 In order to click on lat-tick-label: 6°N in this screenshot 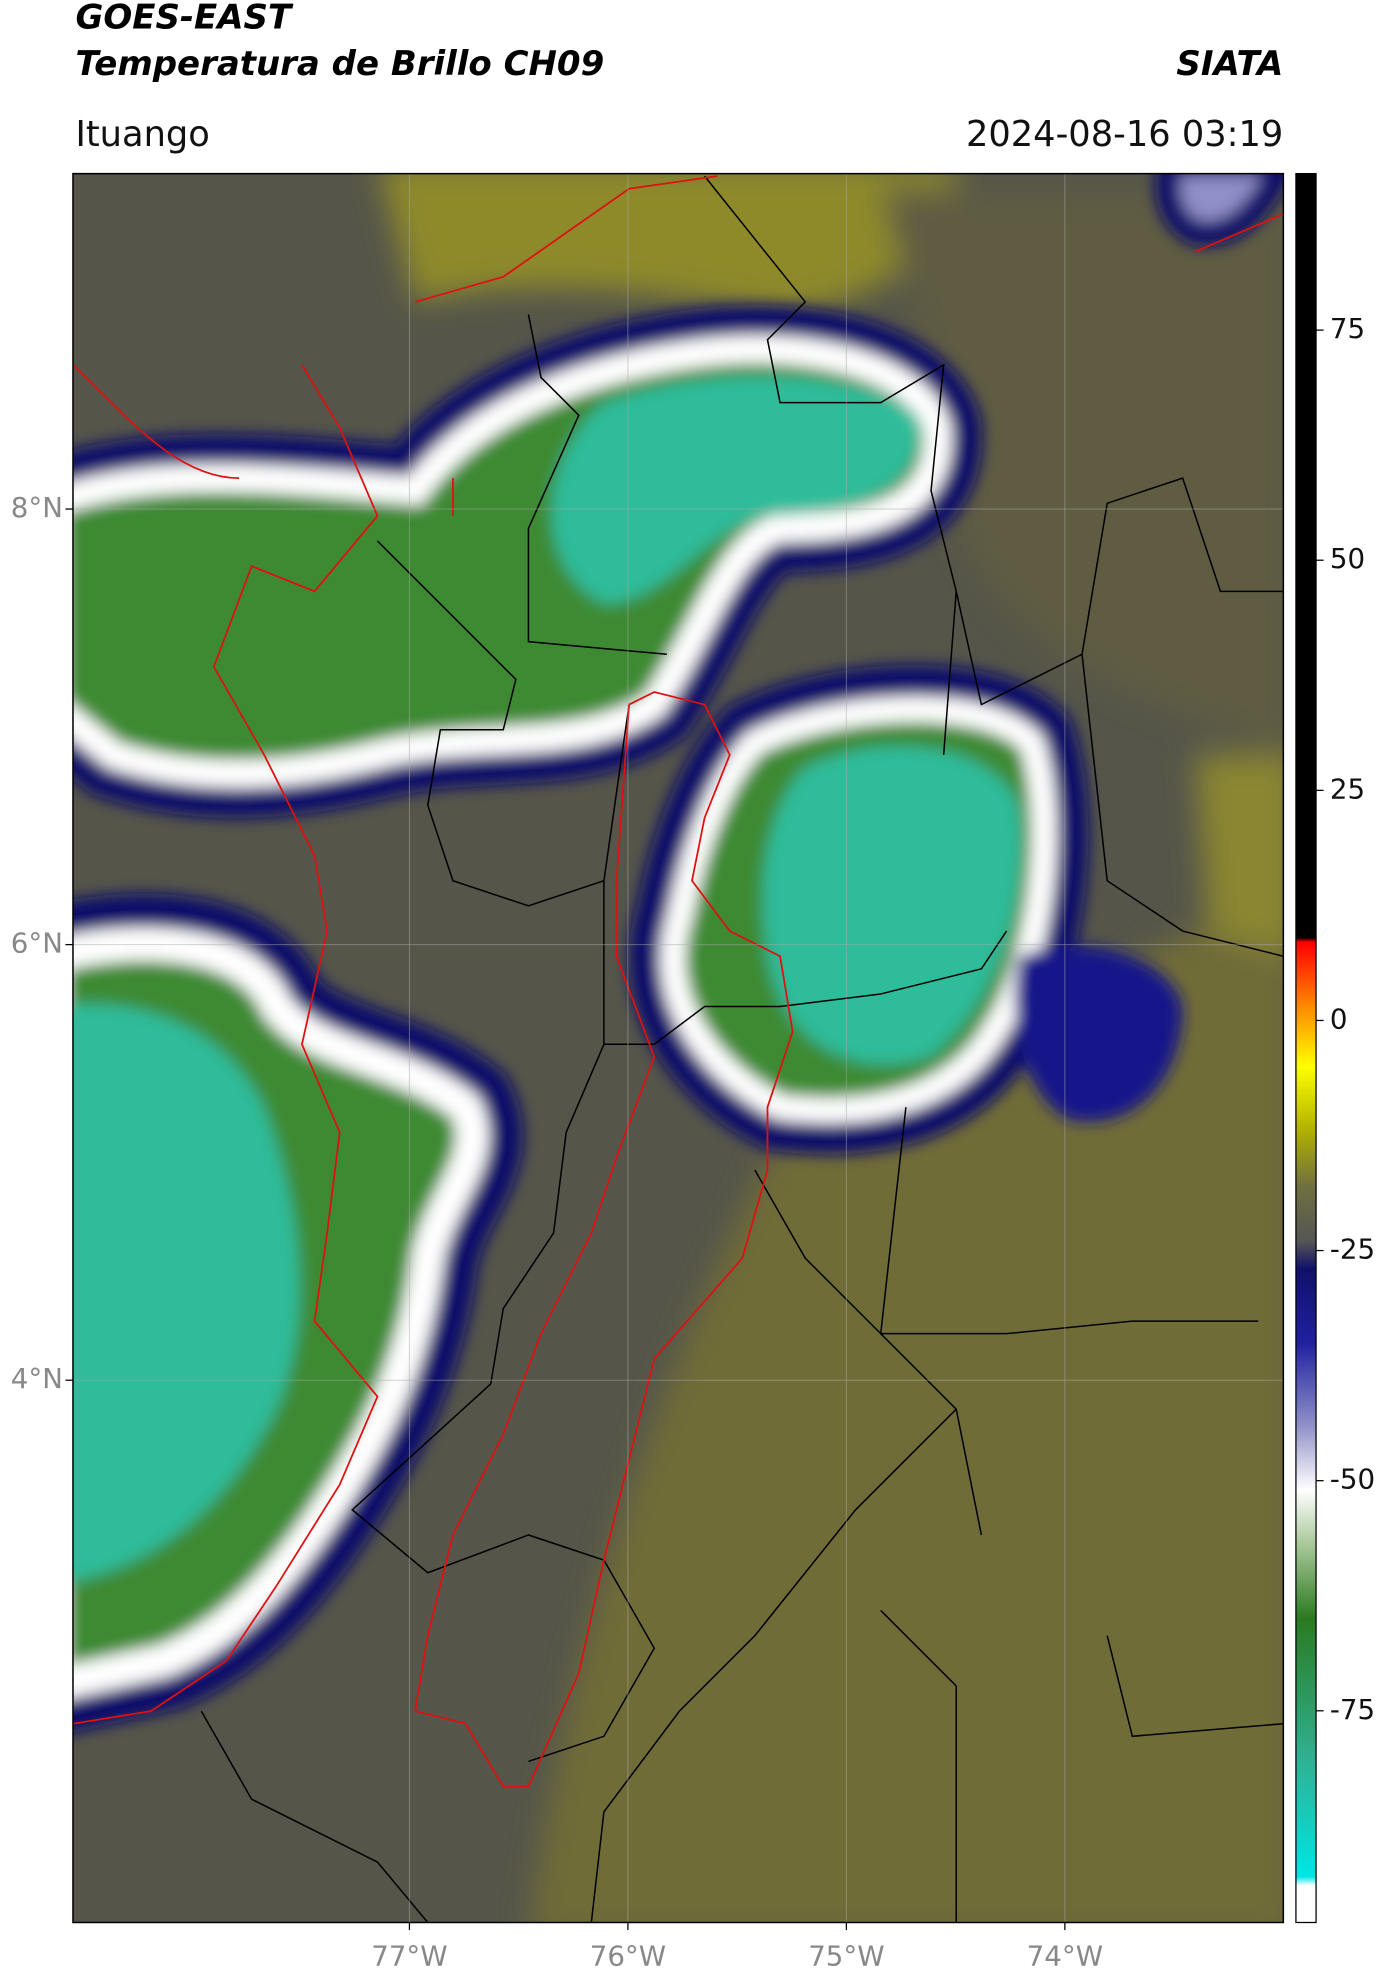, I will do `click(37, 943)`.